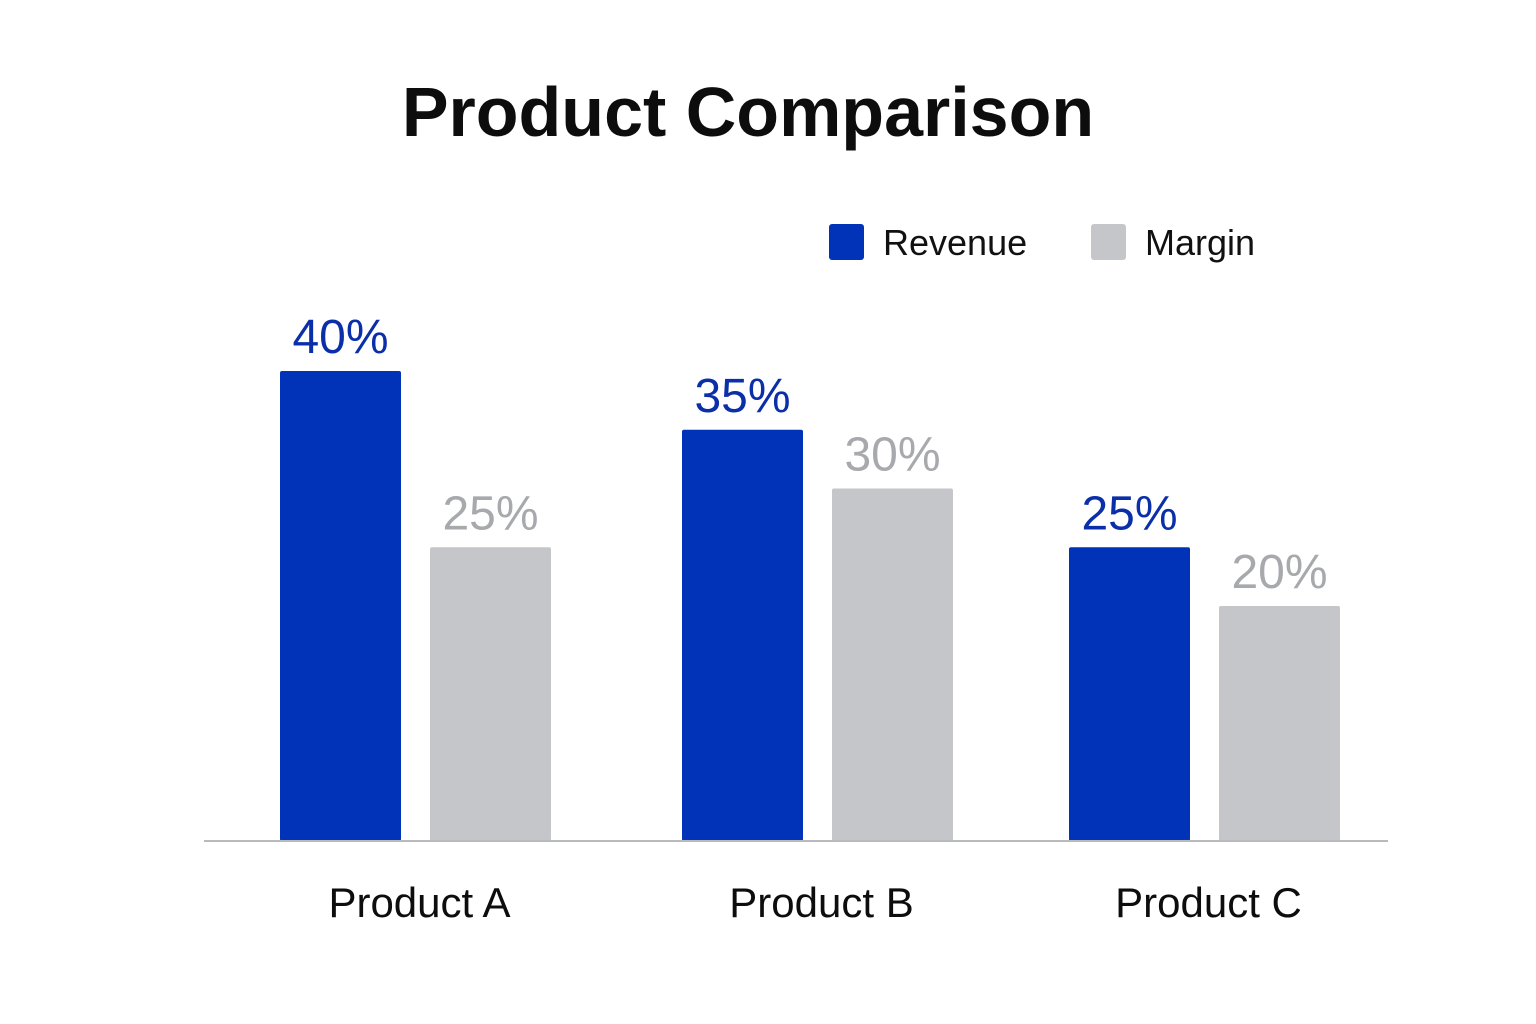 This screenshot has height=1024, width=1536. Describe the element at coordinates (340, 337) in the screenshot. I see `value-label-revenue-product-a: 40%` at that location.